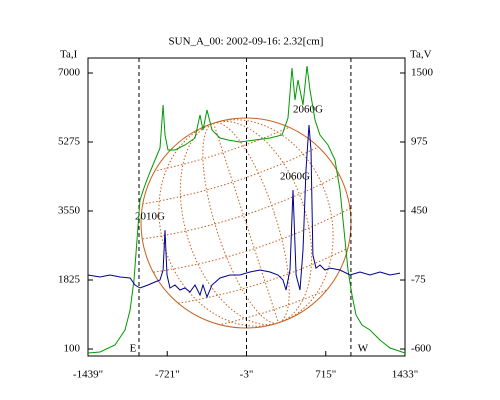  I want to click on chart-title: SUN_A_00: 2002-09-16: 2.32[cm], so click(246, 42).